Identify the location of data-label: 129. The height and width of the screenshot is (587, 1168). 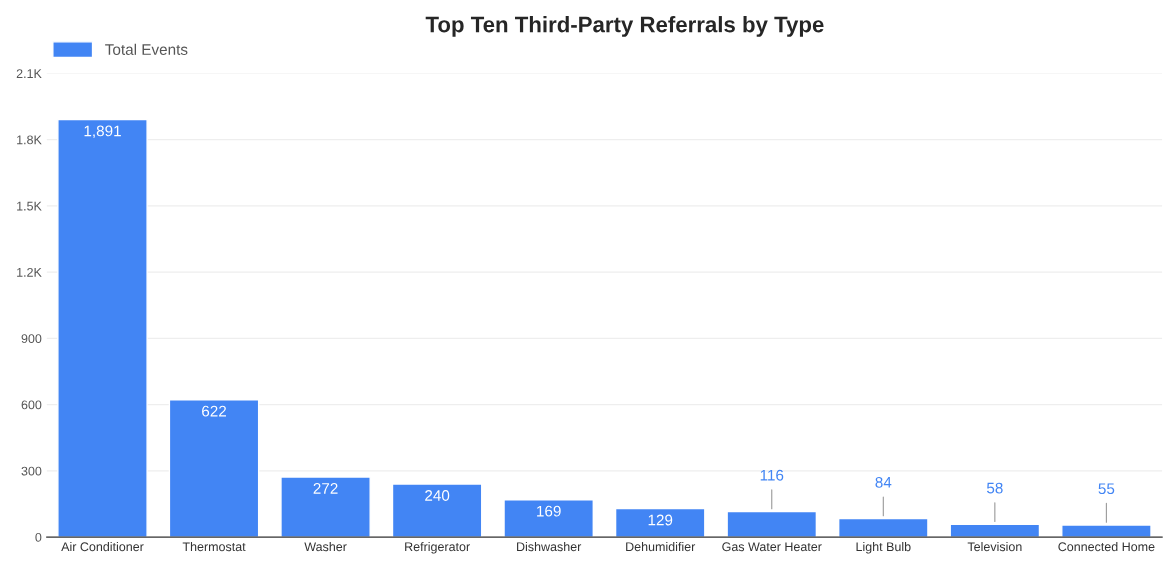
(660, 520).